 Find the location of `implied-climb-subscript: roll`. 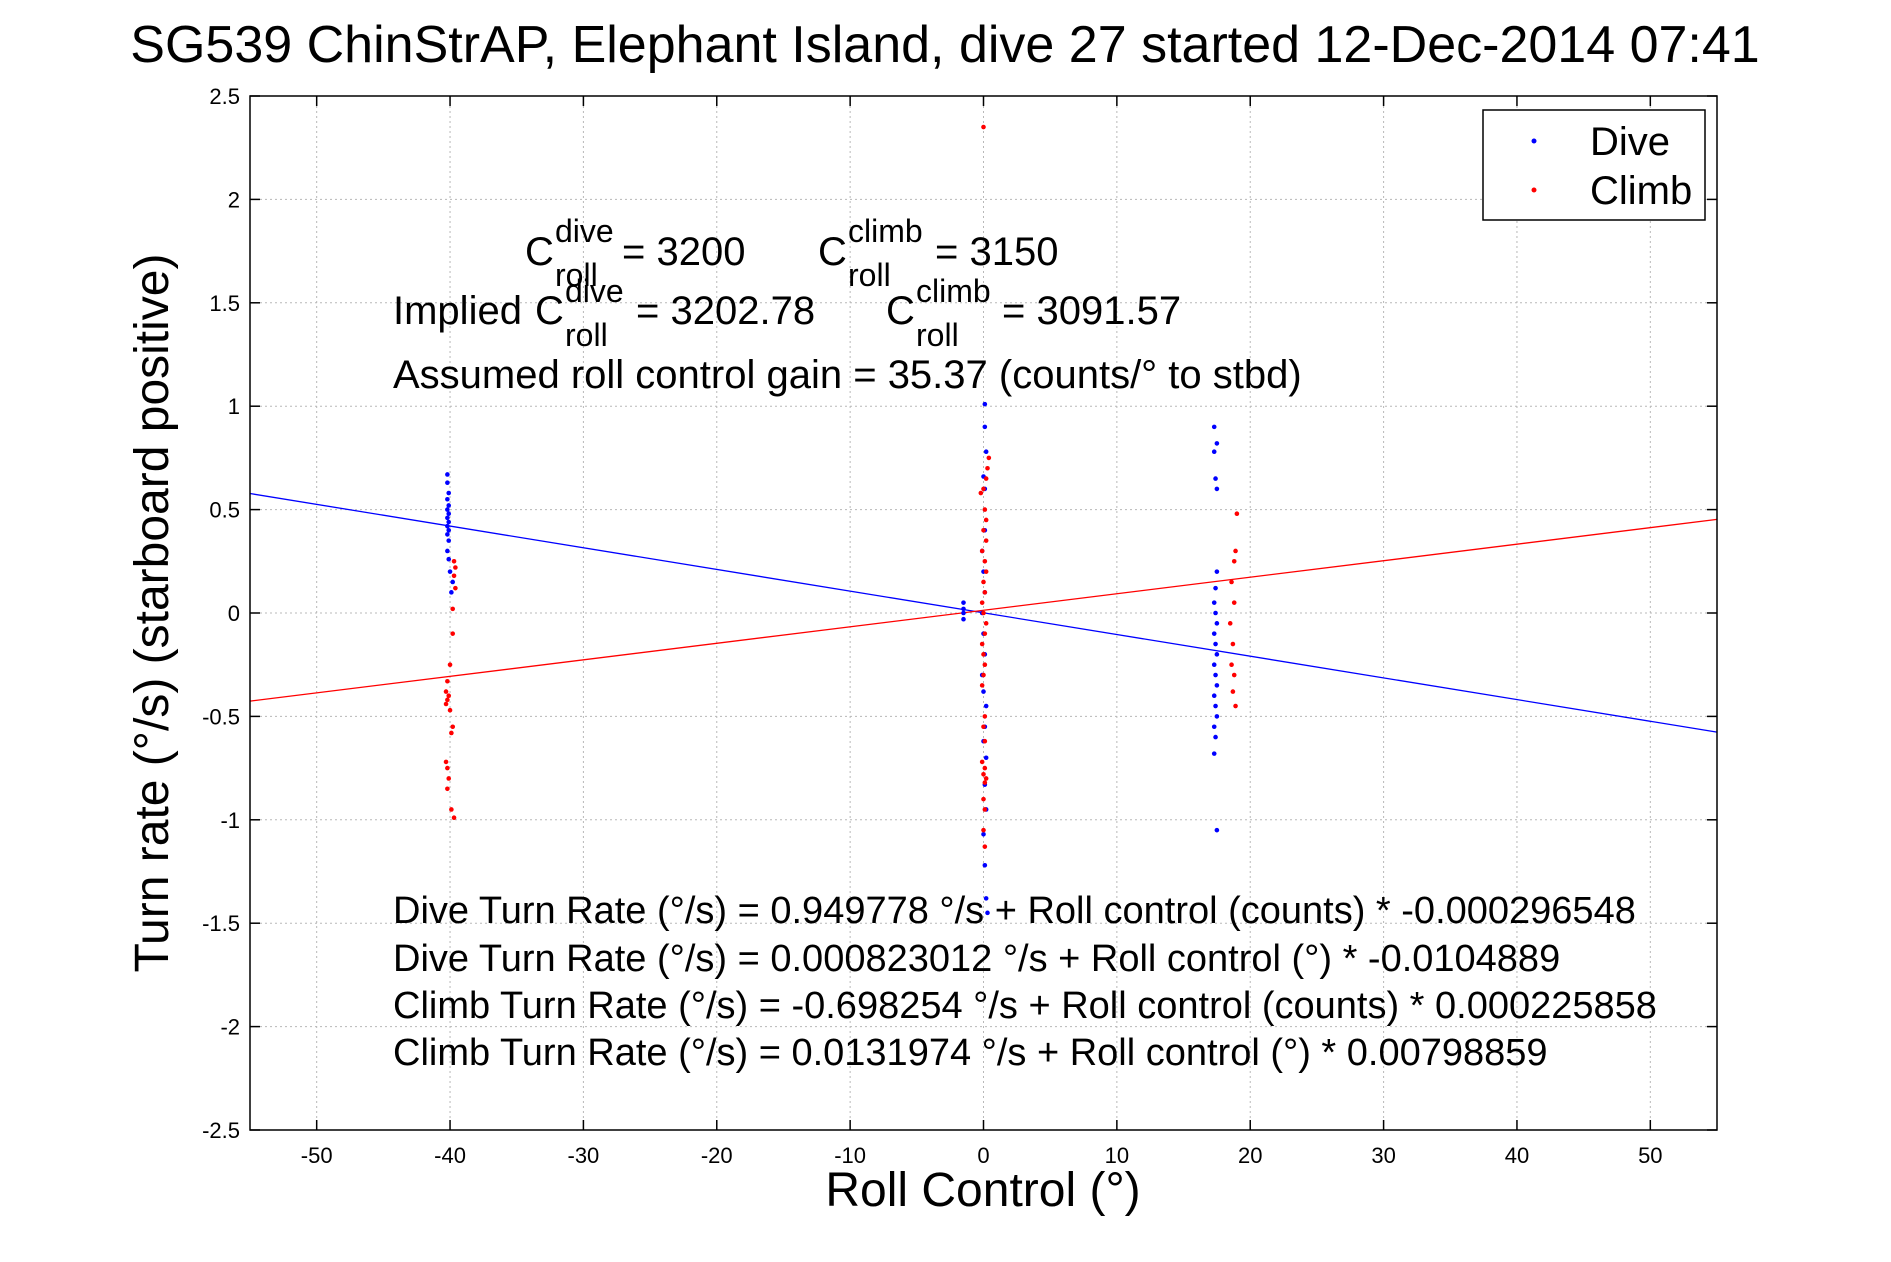

implied-climb-subscript: roll is located at coordinates (937, 335).